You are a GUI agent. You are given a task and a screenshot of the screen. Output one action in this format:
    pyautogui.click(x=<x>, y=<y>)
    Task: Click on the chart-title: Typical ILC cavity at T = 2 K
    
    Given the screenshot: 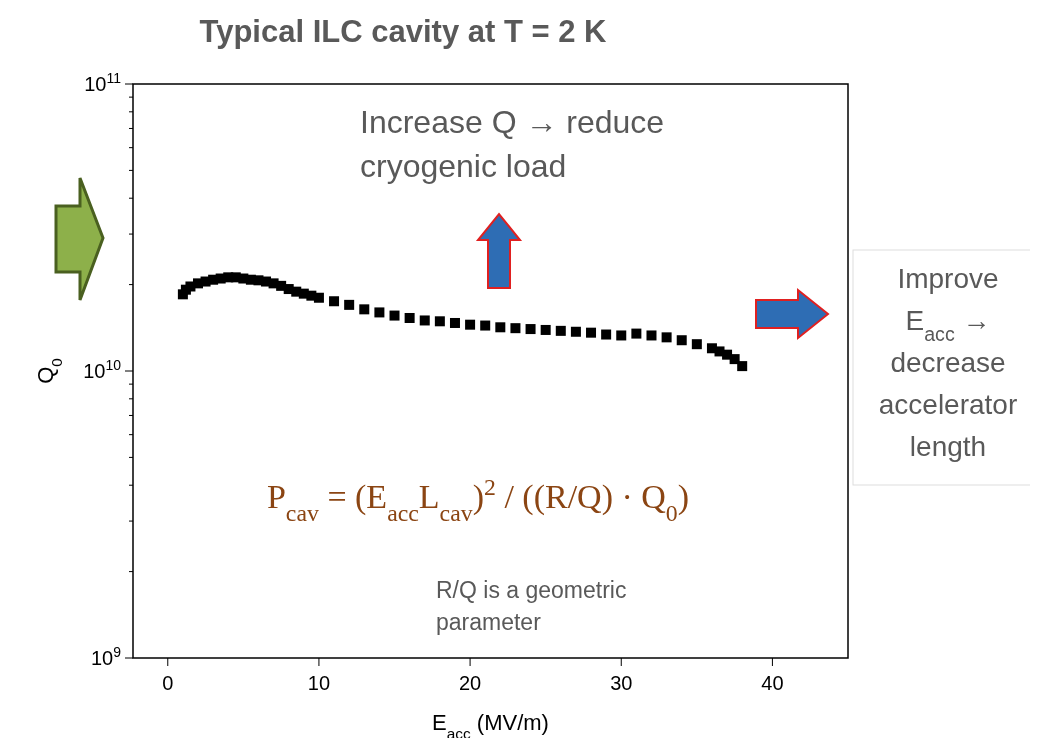 What is the action you would take?
    pyautogui.click(x=403, y=31)
    